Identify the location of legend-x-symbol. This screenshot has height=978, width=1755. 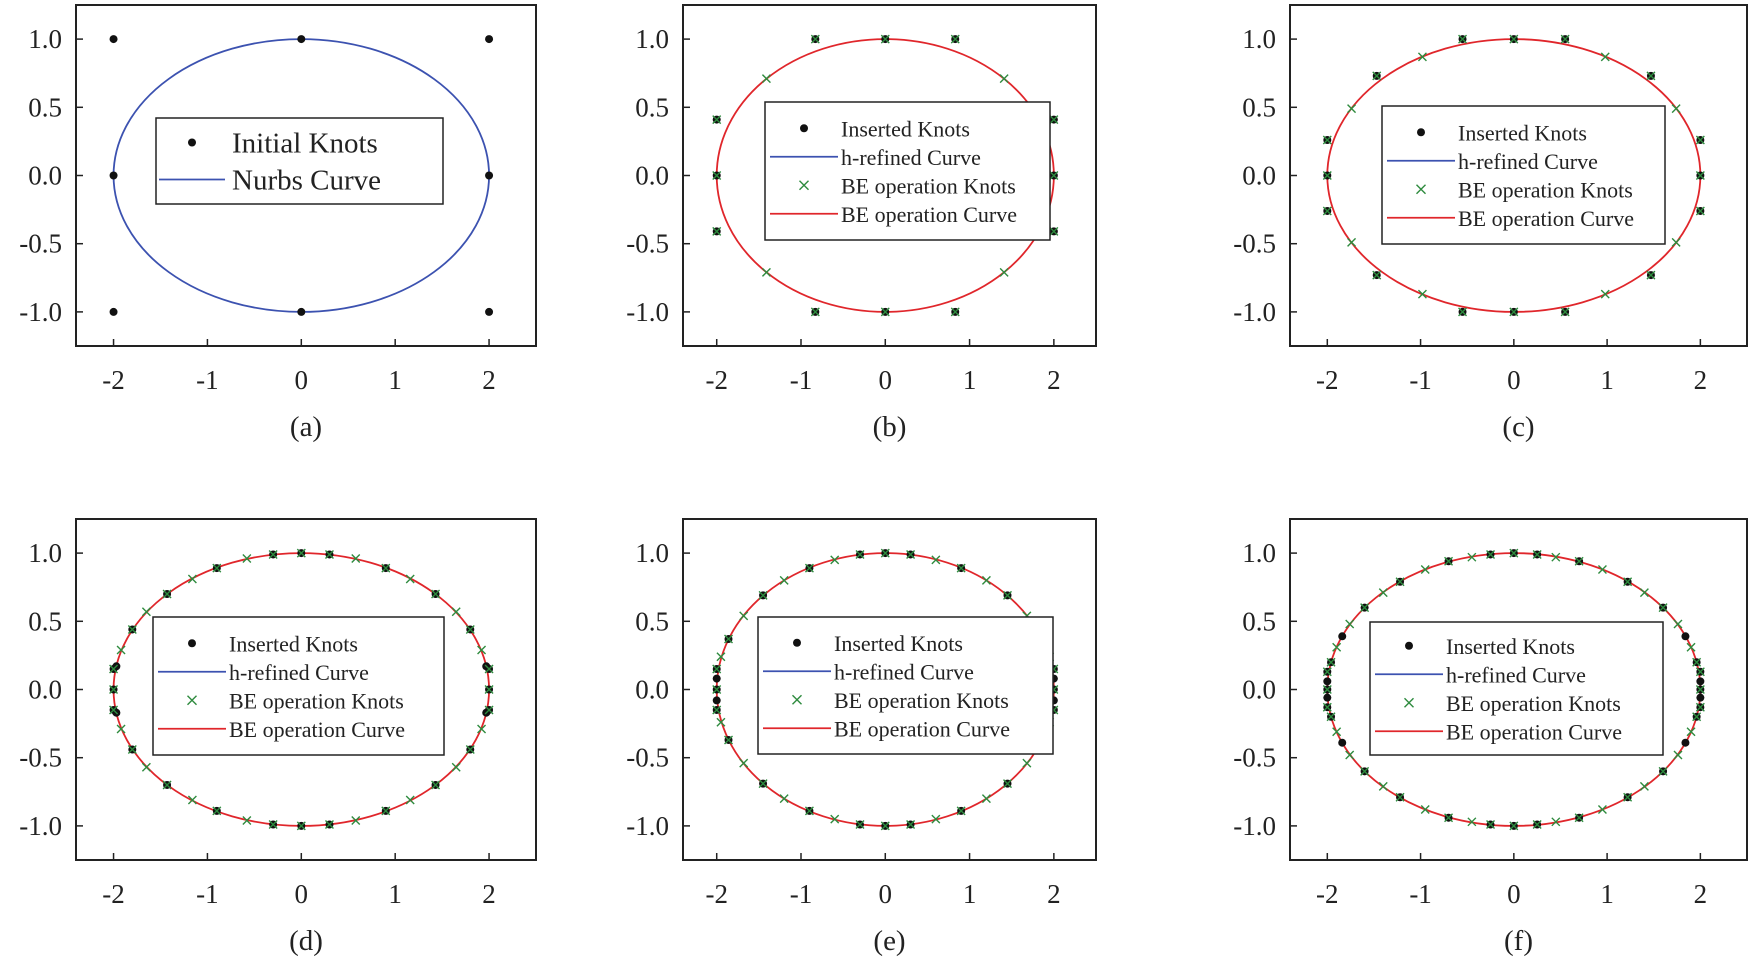
(1421, 189).